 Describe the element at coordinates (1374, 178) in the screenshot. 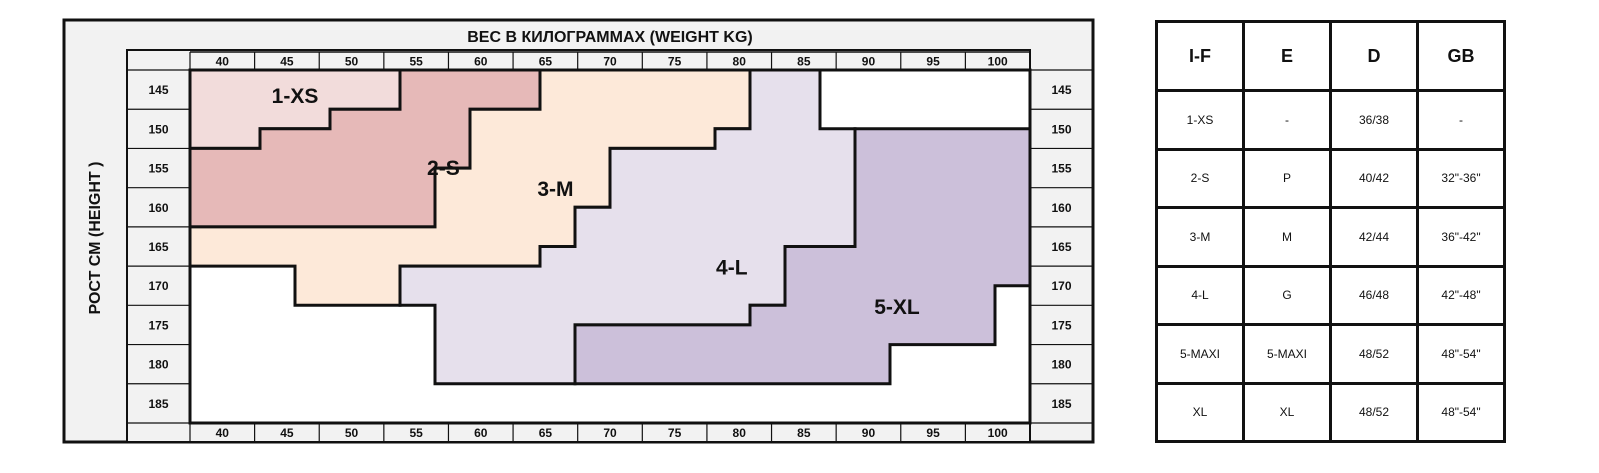

I see `table-cell: 40/42` at that location.